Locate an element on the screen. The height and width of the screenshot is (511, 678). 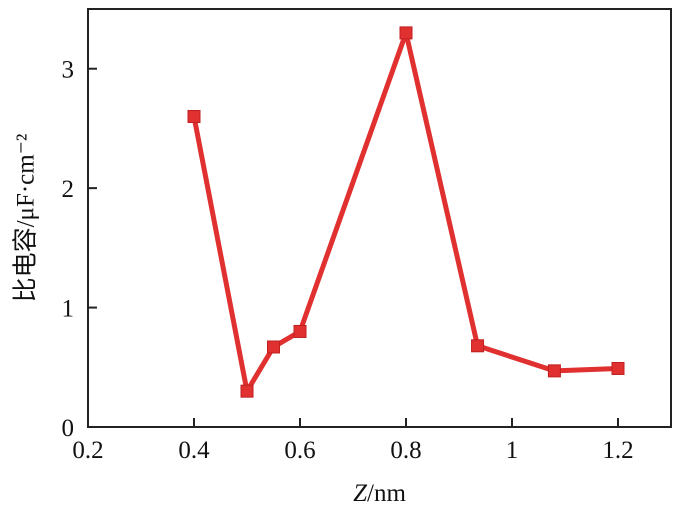
x-tick-label: 0.8 is located at coordinates (405, 450).